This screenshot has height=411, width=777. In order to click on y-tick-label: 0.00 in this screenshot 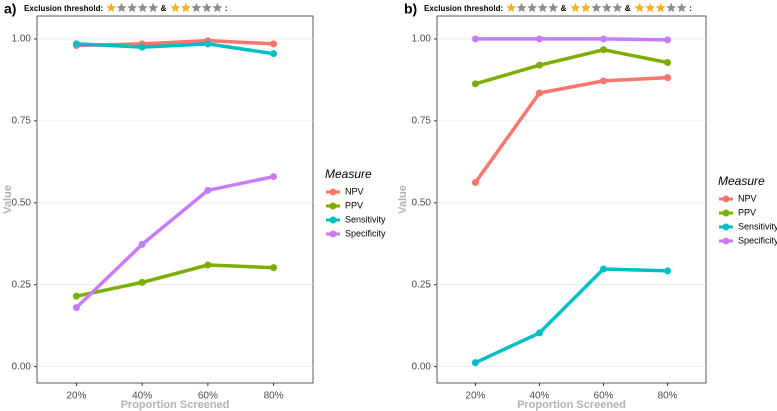, I will do `click(422, 366)`.